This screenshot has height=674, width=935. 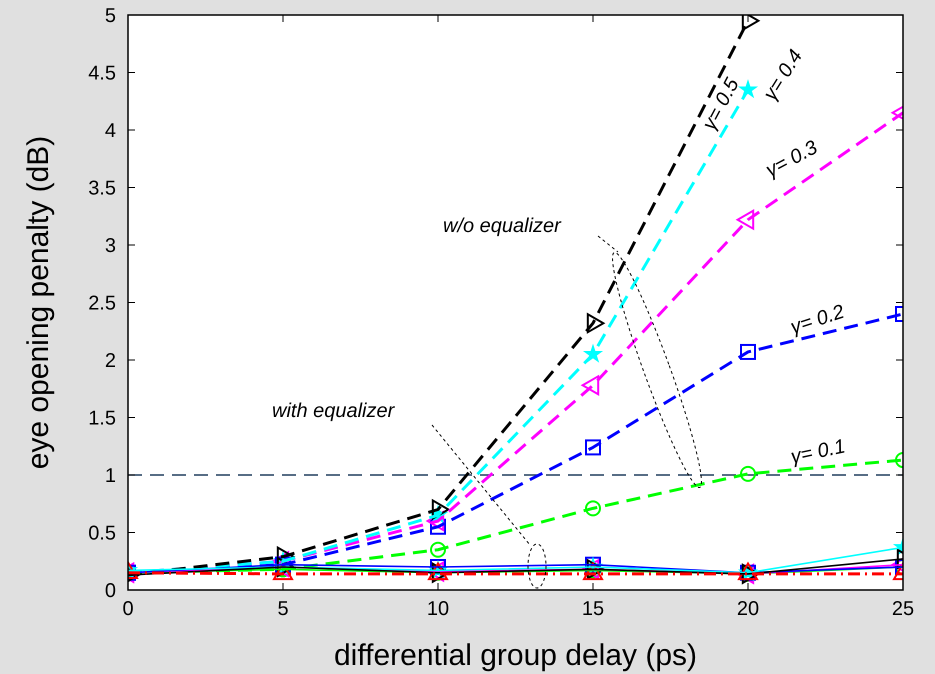 What do you see at coordinates (792, 159) in the screenshot?
I see `annotation: γ= 0.3` at bounding box center [792, 159].